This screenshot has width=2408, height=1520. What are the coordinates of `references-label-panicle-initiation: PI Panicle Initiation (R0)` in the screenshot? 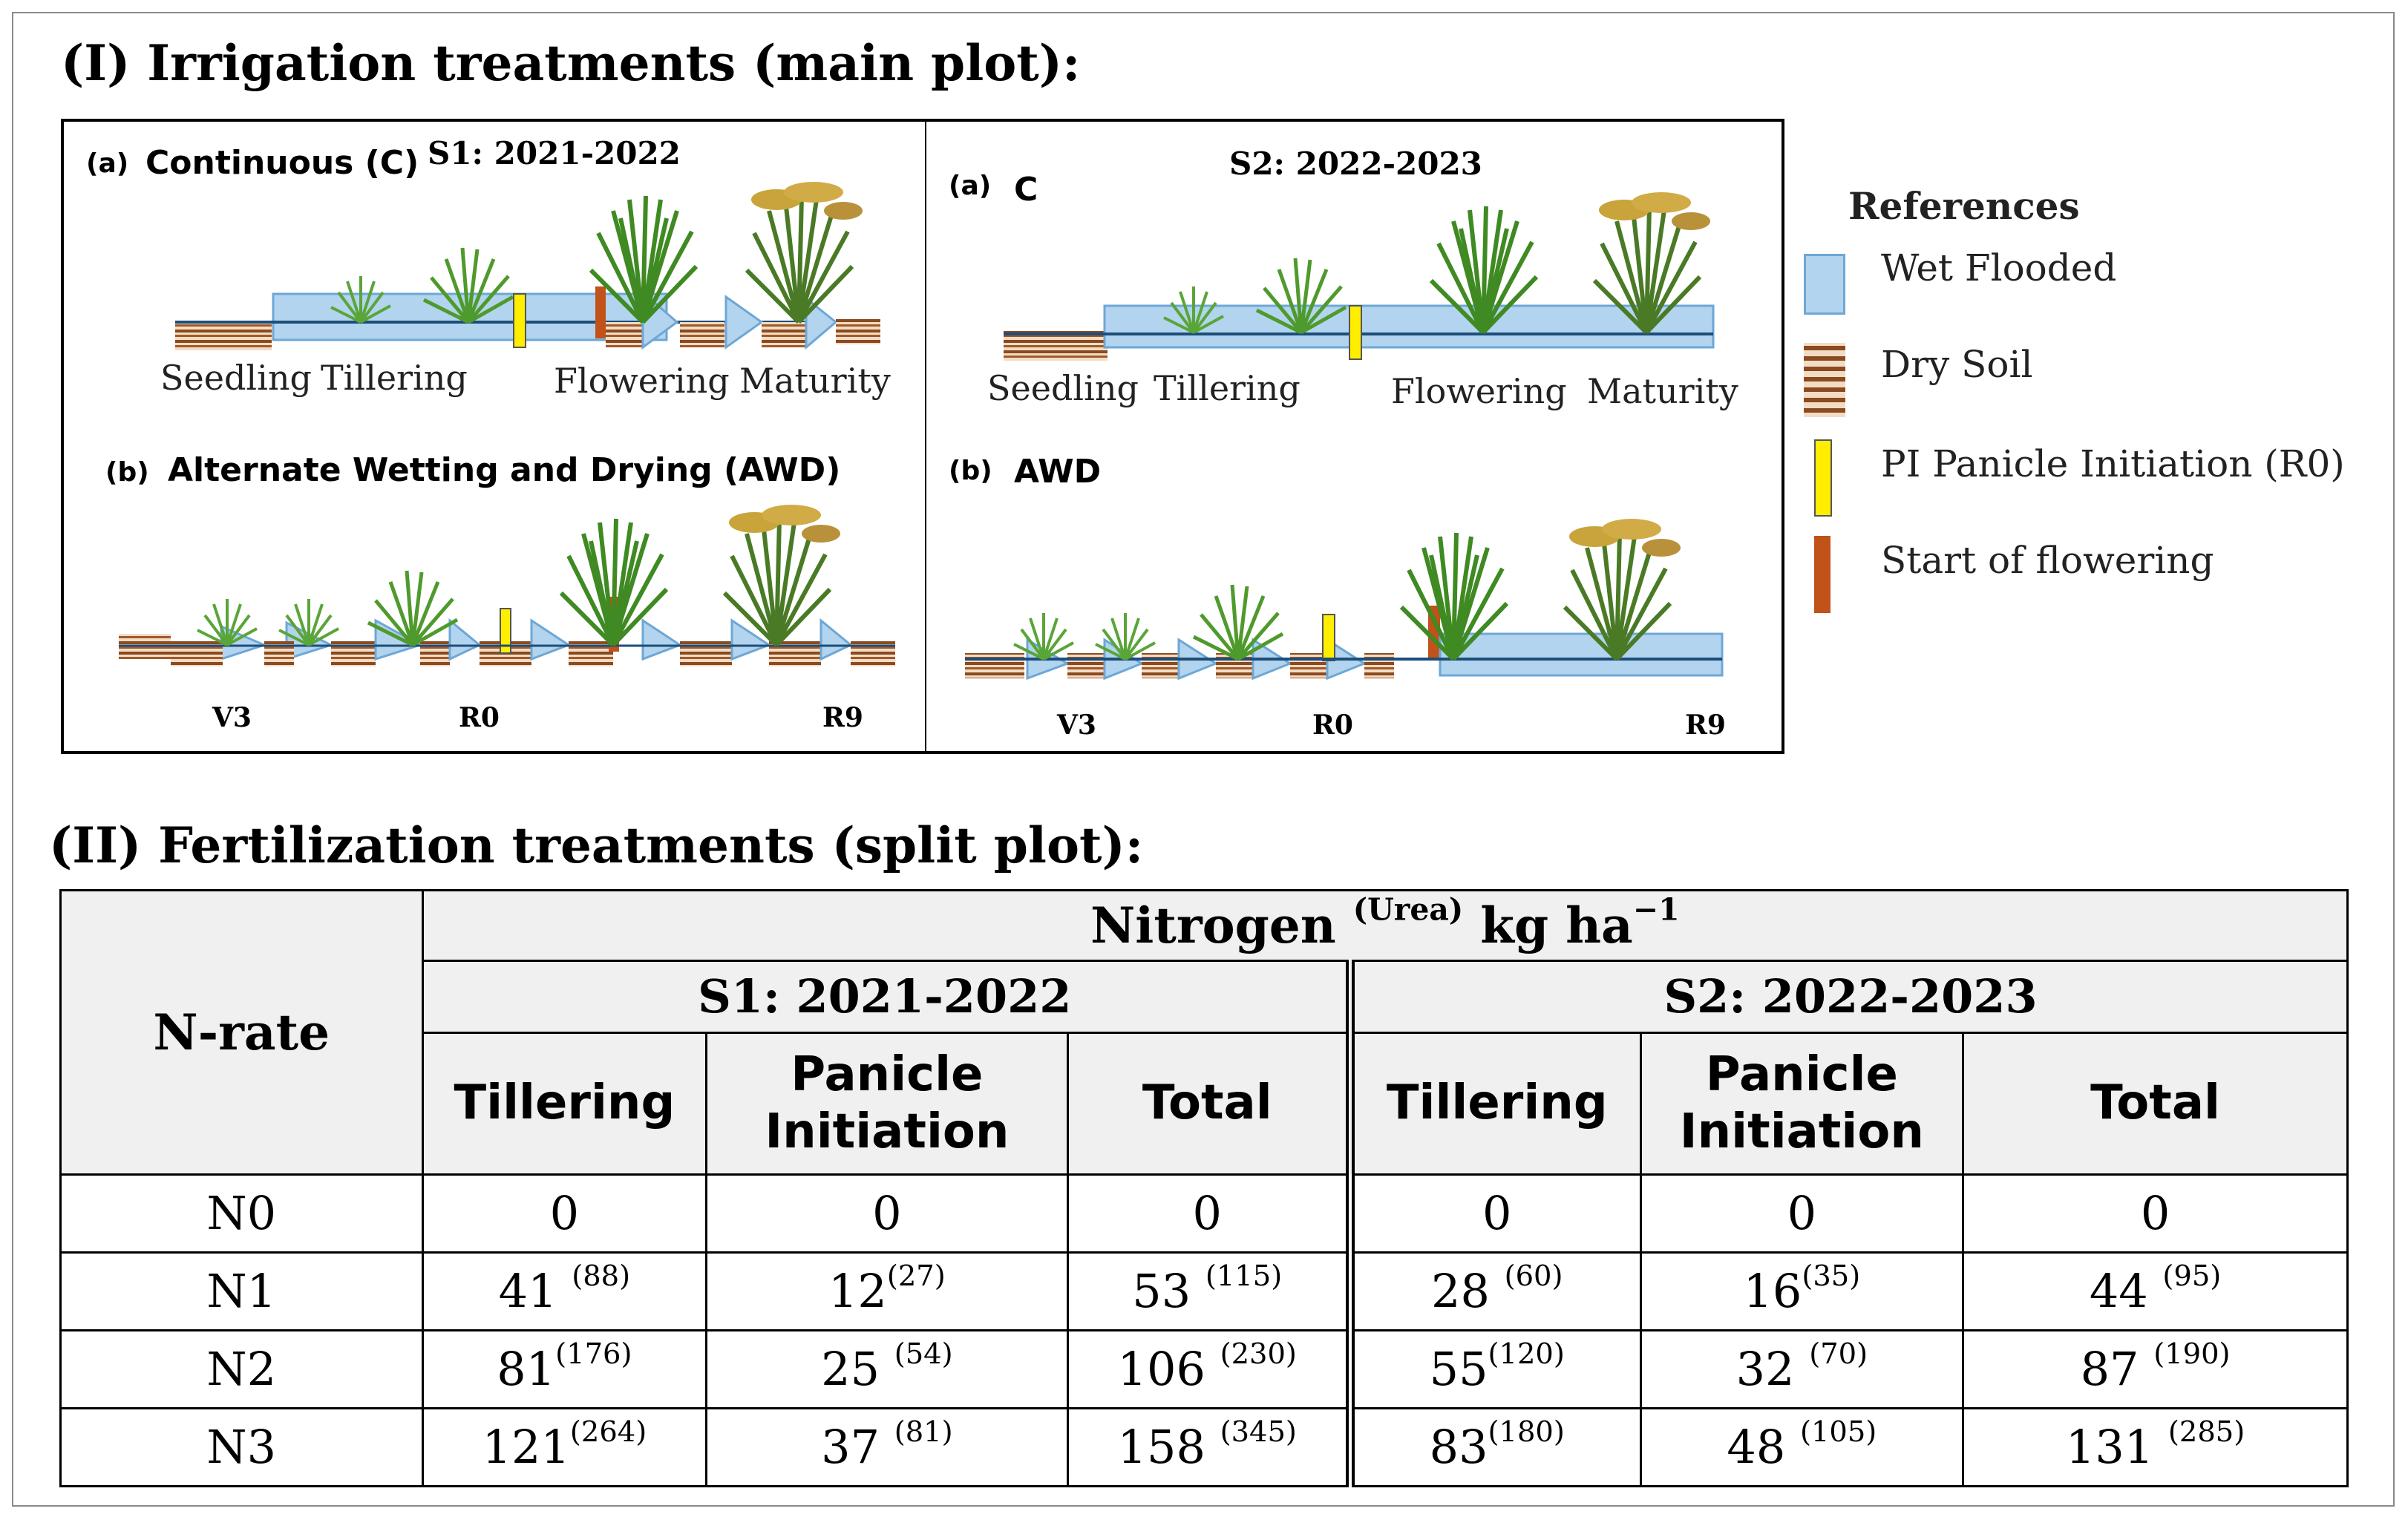 It's located at (2113, 463).